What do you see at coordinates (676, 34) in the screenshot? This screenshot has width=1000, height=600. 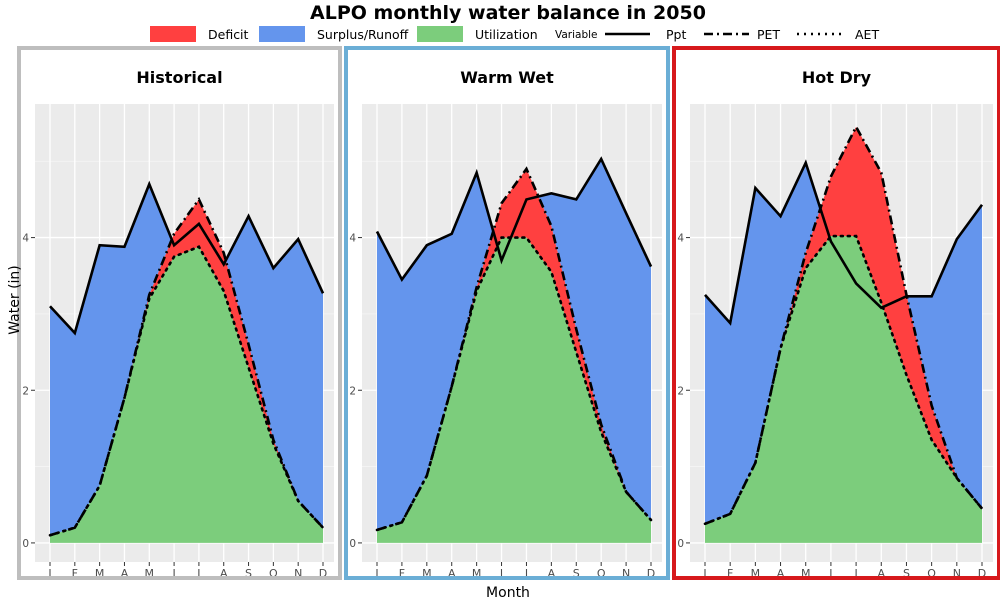 I see `legend-line-label-0: Ppt` at bounding box center [676, 34].